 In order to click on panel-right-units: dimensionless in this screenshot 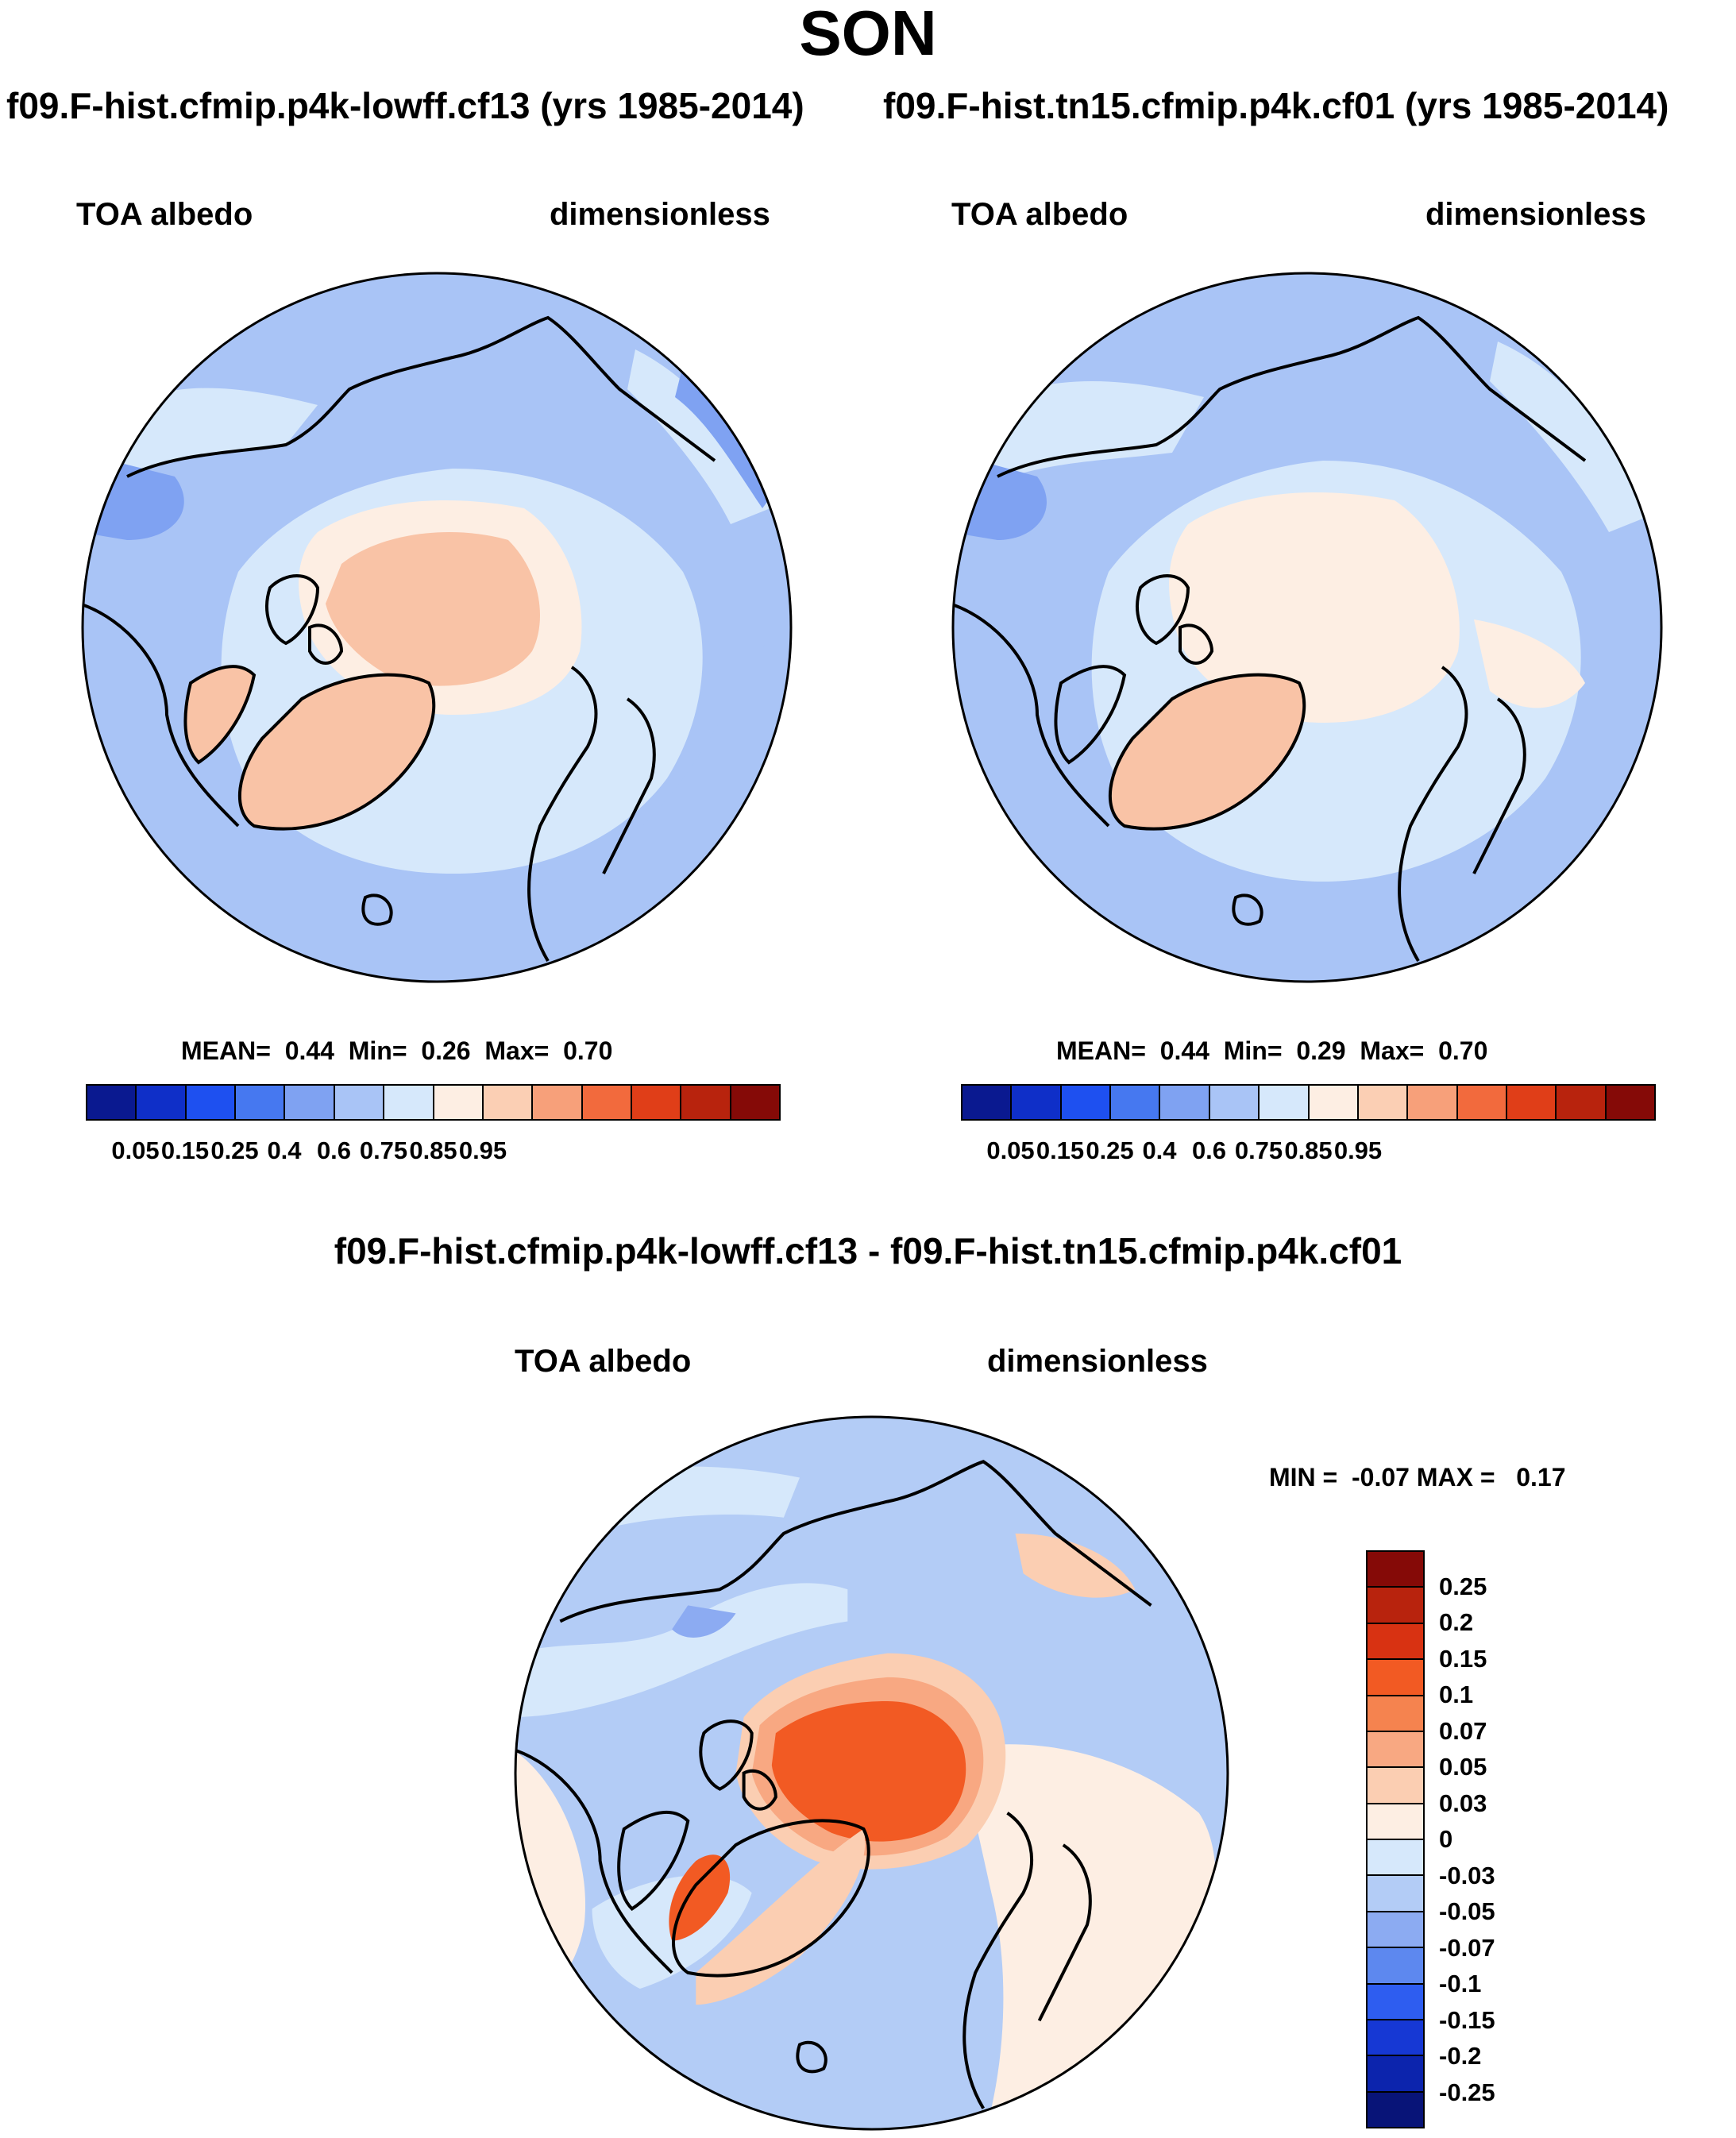, I will do `click(1535, 214)`.